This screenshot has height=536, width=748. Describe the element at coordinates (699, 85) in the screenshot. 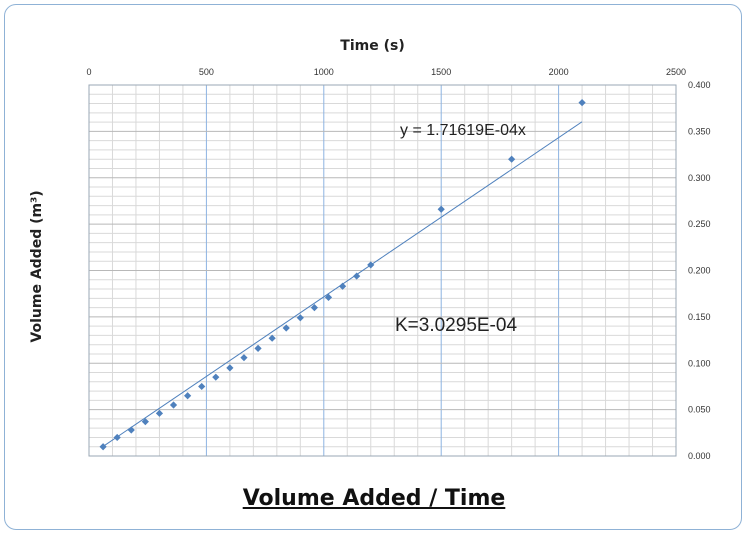

I see `y-tick-label: 0.400` at that location.